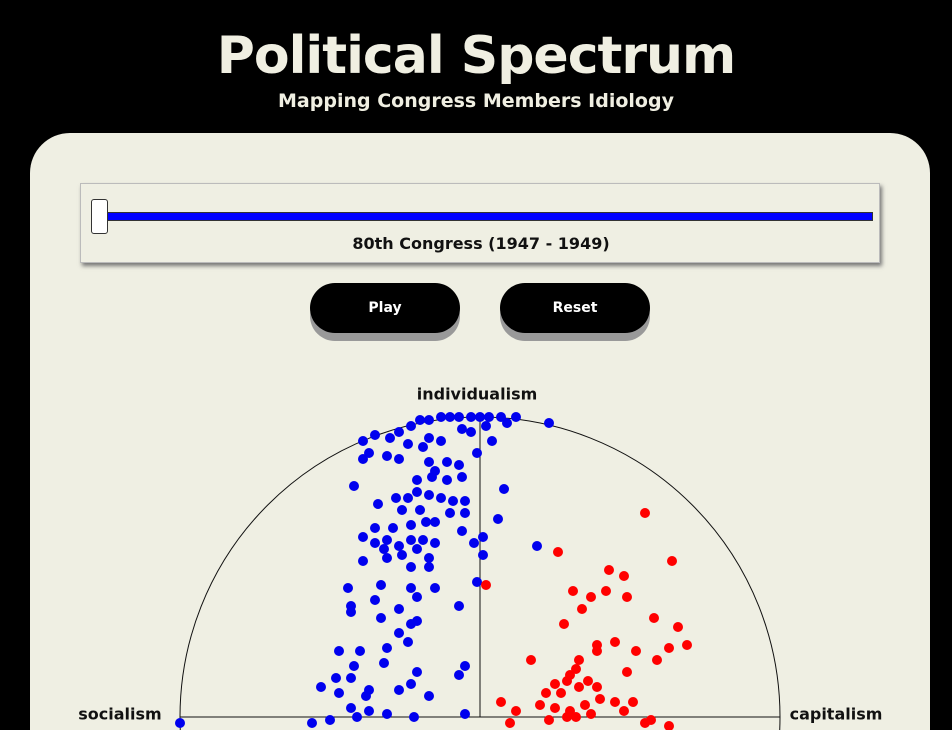 The image size is (952, 730). I want to click on axis-label-right: capitalism, so click(836, 714).